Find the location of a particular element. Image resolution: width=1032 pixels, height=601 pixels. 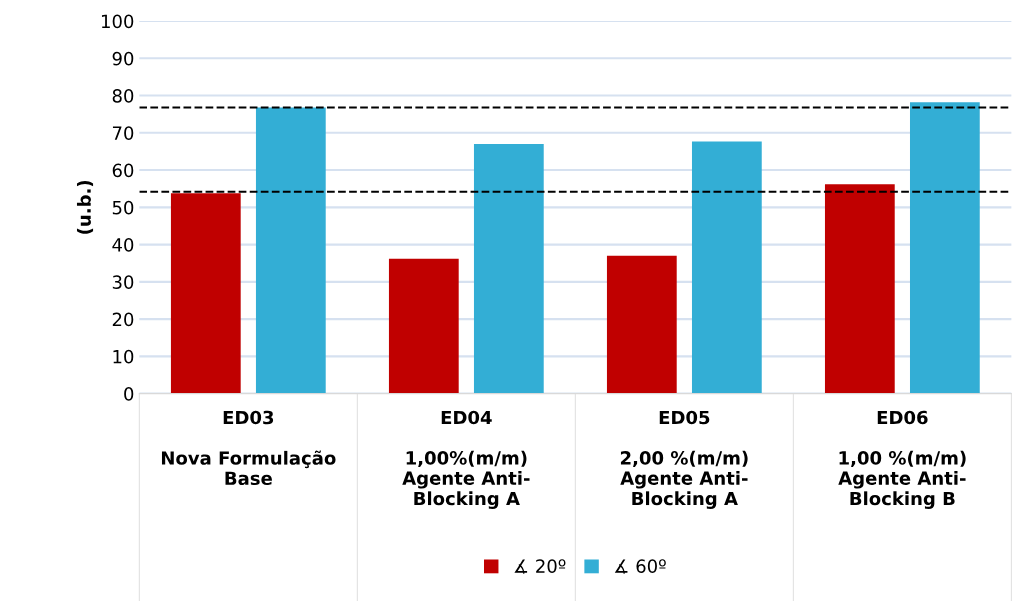

category-label: ED03 Nova Formulação Base is located at coordinates (248, 448).